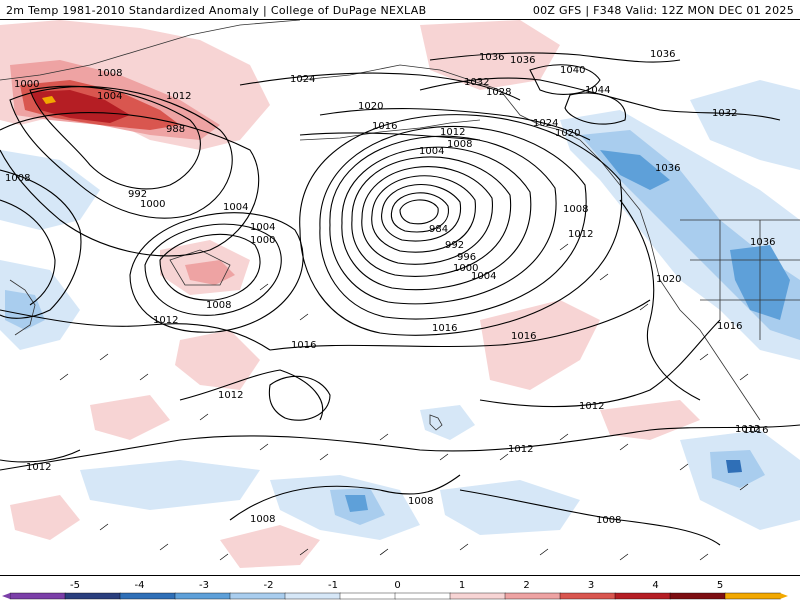 The width and height of the screenshot is (800, 600). Describe the element at coordinates (572, 70) in the screenshot. I see `isobar-label: 1040` at that location.